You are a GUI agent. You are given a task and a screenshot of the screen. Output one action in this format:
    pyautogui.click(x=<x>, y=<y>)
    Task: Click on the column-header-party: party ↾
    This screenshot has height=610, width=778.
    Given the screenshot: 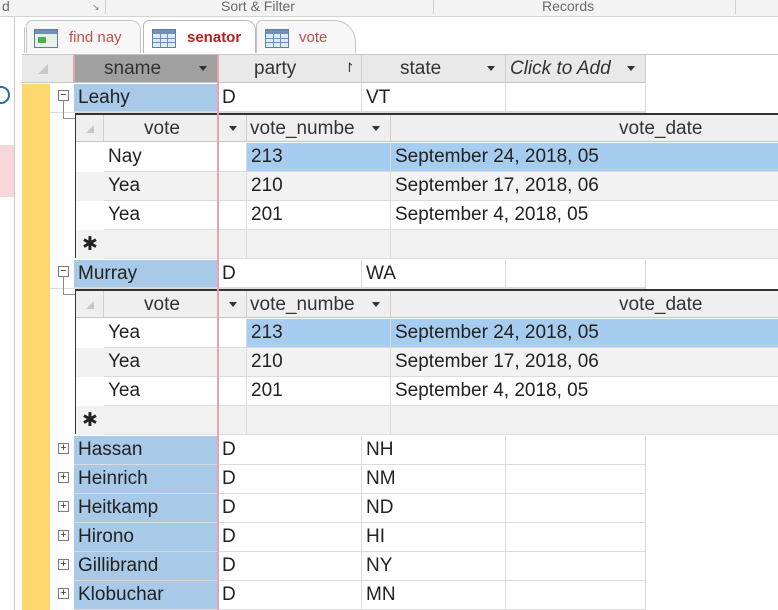 What is the action you would take?
    pyautogui.click(x=290, y=69)
    